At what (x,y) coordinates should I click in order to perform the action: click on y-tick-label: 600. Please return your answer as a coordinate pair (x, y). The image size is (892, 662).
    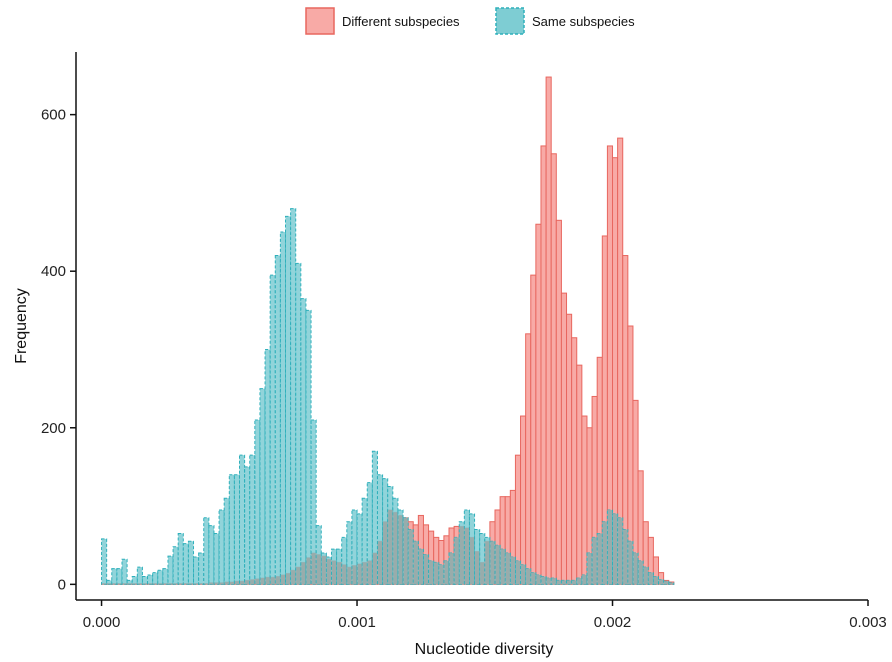
    Looking at the image, I should click on (53, 115).